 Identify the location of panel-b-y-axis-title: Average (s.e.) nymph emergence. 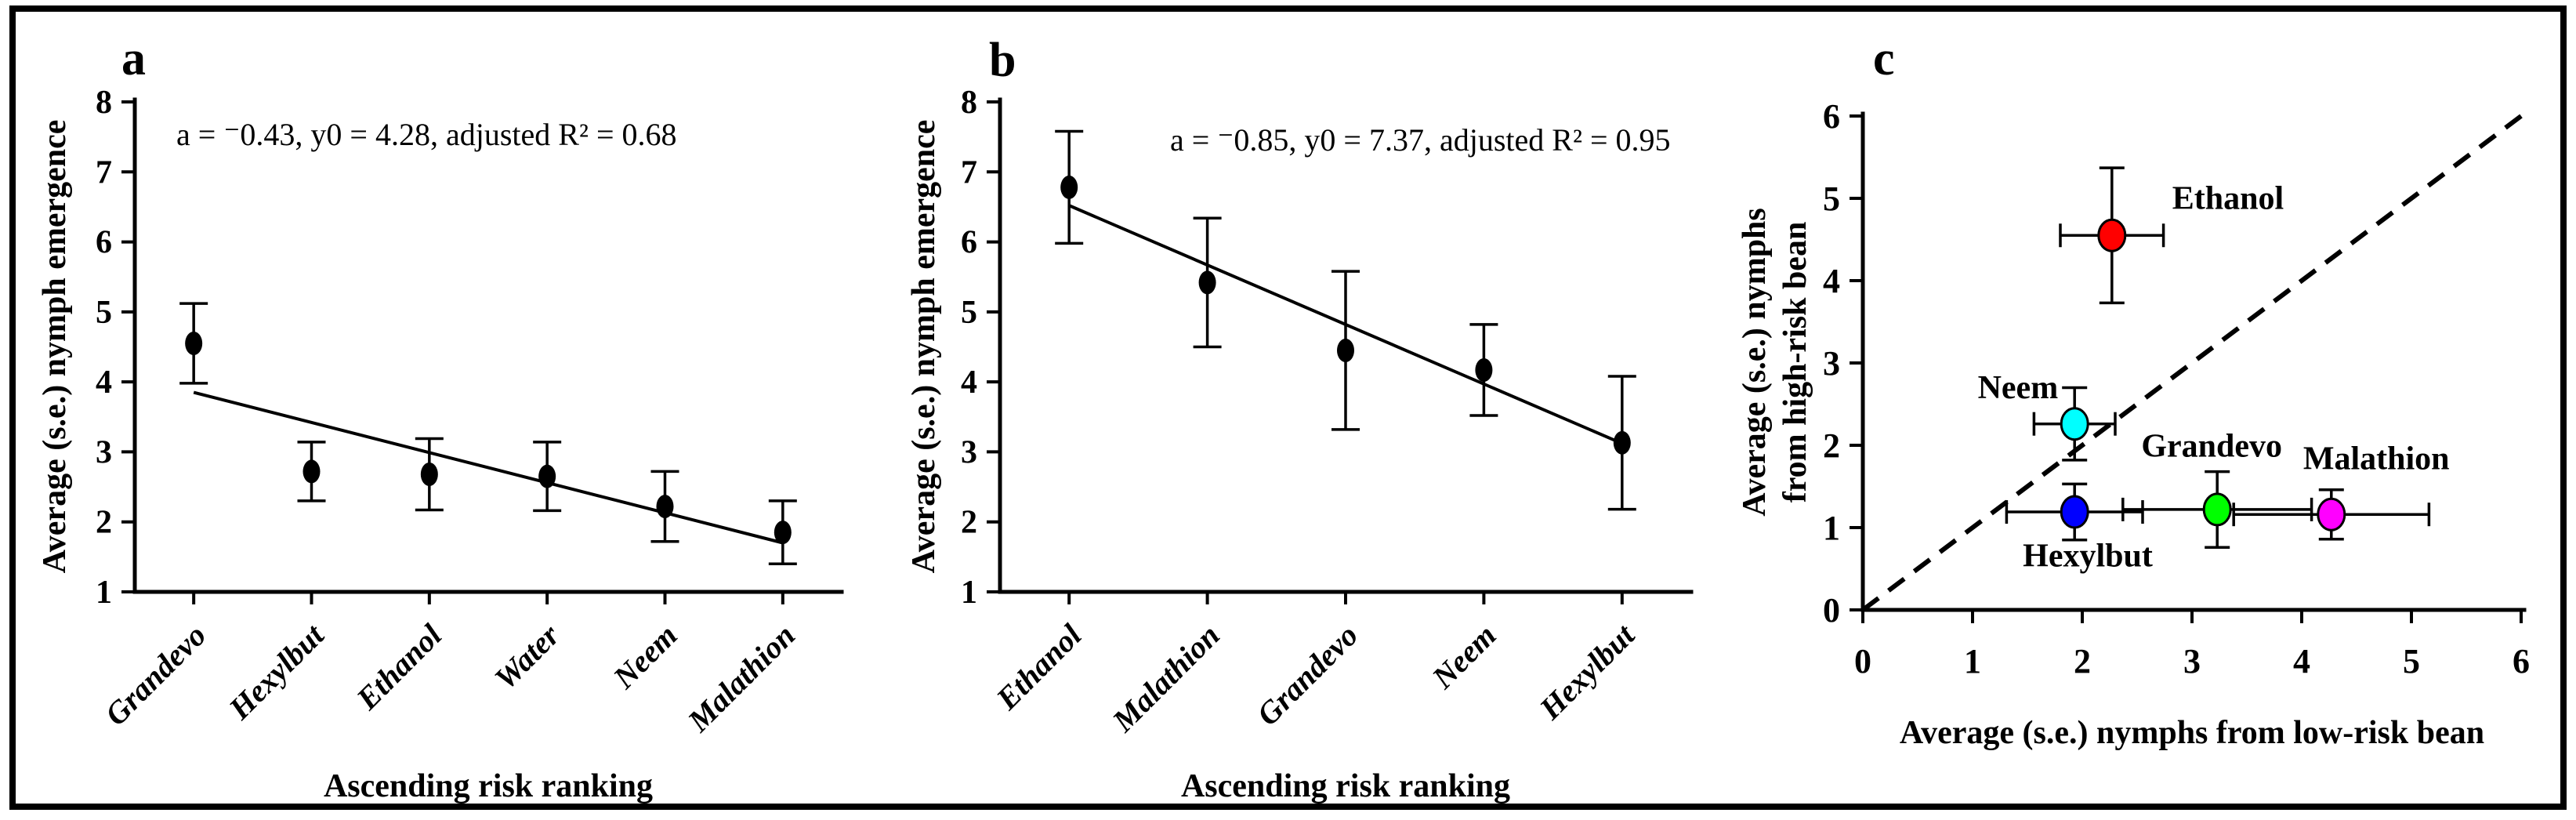
(924, 347).